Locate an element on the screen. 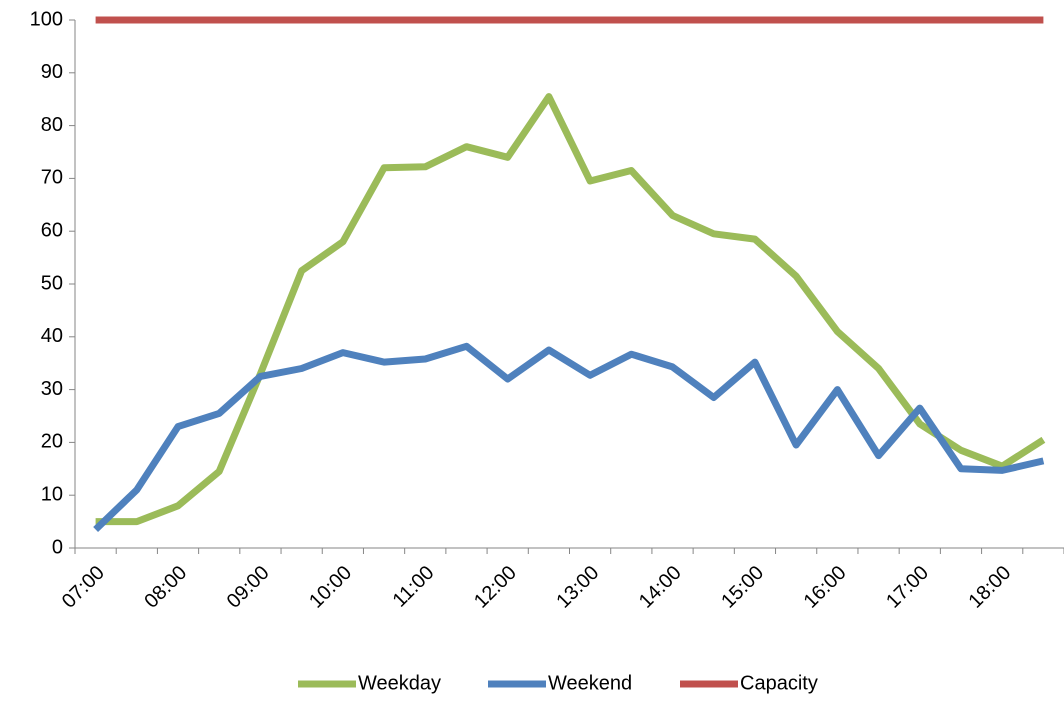  legend-label: Weekend is located at coordinates (590, 683).